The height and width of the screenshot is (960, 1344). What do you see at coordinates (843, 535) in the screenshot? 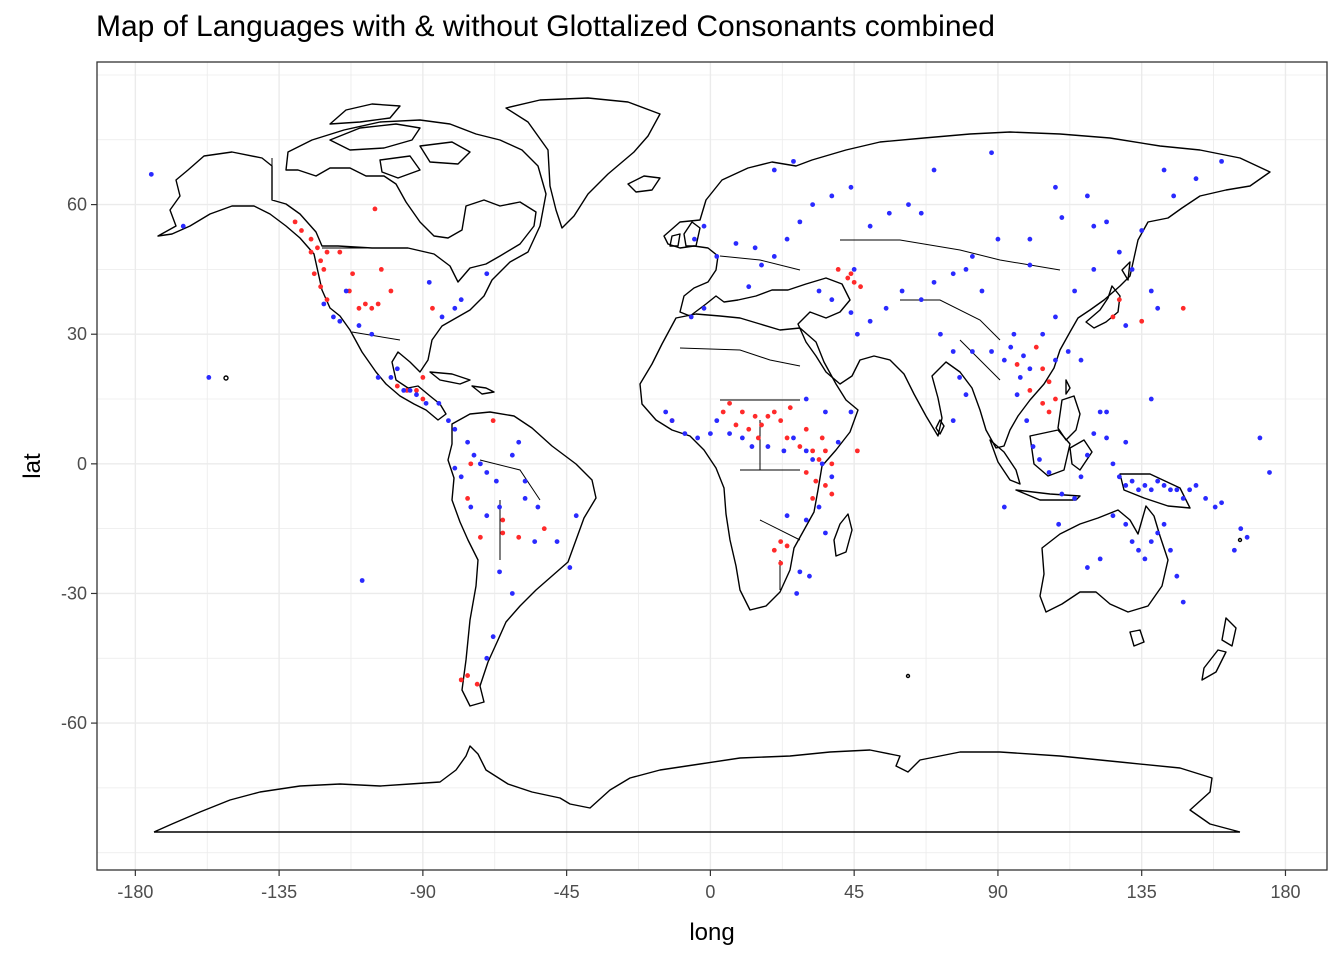
I see `madagascar-outline` at bounding box center [843, 535].